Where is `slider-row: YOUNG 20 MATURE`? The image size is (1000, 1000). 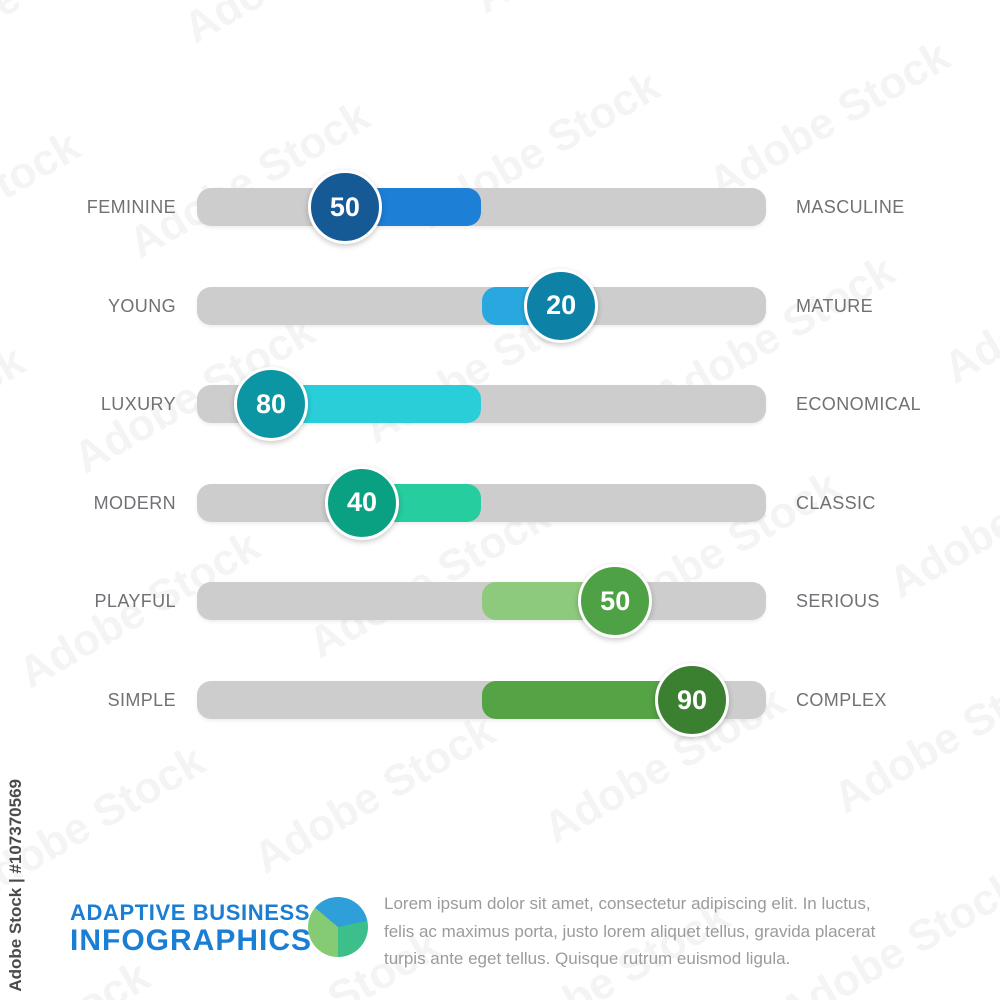
slider-row: YOUNG 20 MATURE is located at coordinates (500, 305).